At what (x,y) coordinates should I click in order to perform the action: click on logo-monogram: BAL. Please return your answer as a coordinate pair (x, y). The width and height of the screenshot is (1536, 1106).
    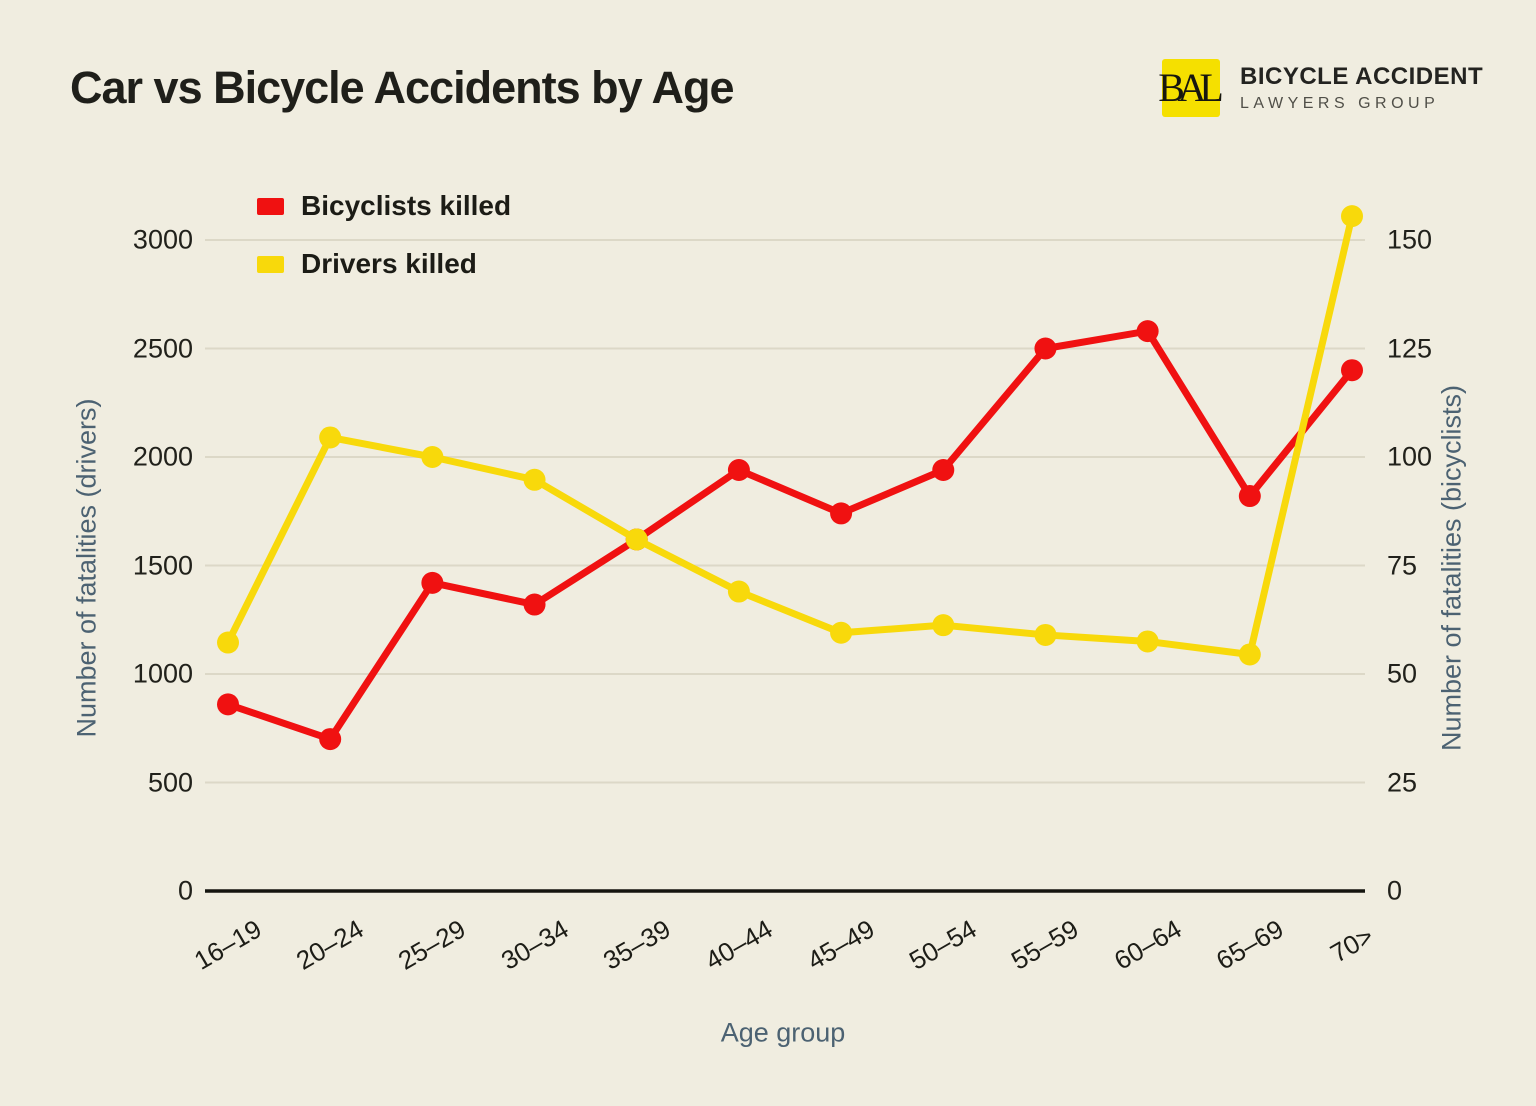
    Looking at the image, I should click on (1191, 87).